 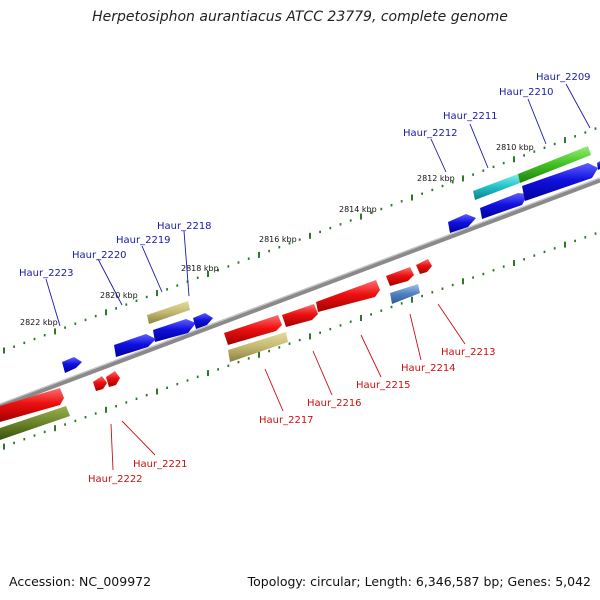 I want to click on tick-label: 2818 kbp, so click(x=200, y=268).